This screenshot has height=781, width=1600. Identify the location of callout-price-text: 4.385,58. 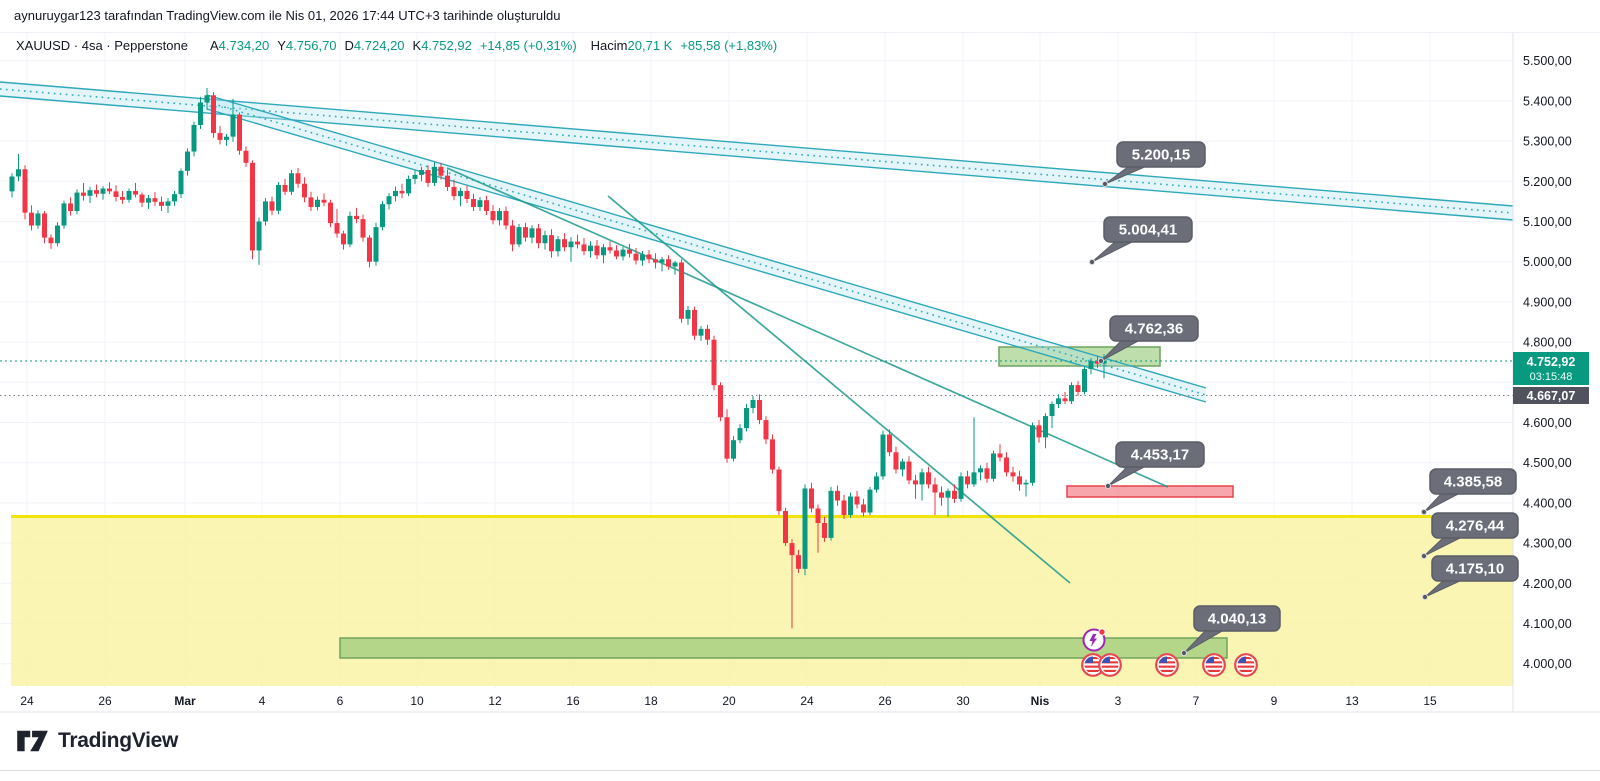
(1473, 482).